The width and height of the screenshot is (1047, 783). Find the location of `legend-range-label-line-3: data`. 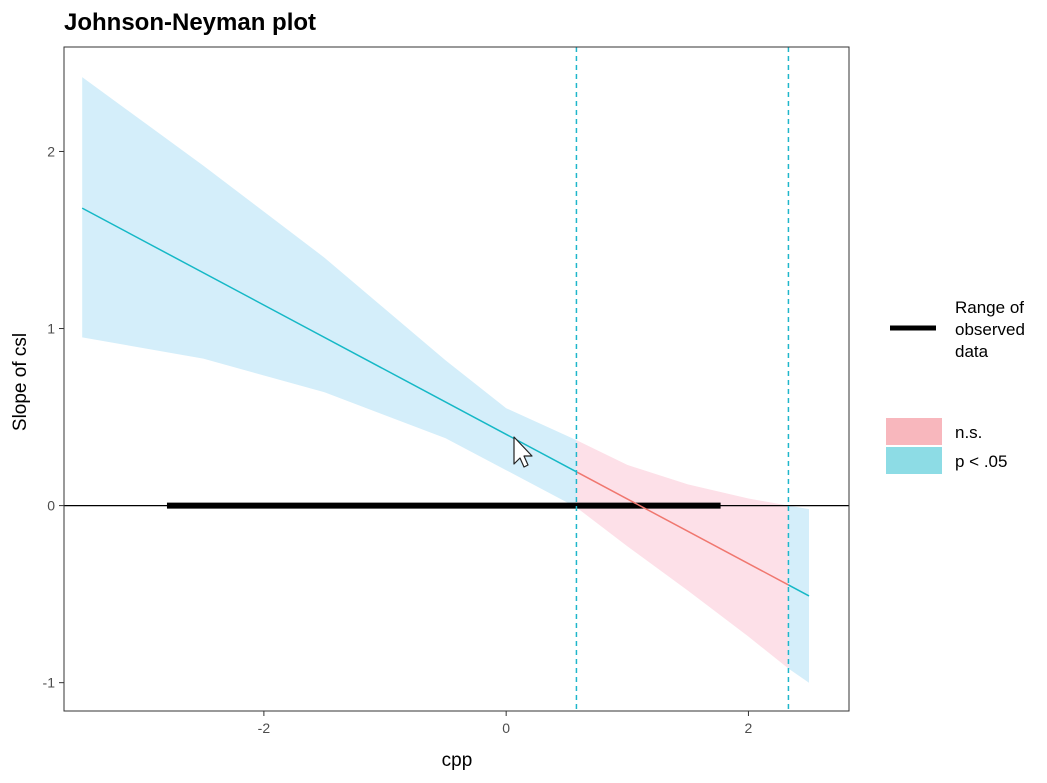

legend-range-label-line-3: data is located at coordinates (972, 351).